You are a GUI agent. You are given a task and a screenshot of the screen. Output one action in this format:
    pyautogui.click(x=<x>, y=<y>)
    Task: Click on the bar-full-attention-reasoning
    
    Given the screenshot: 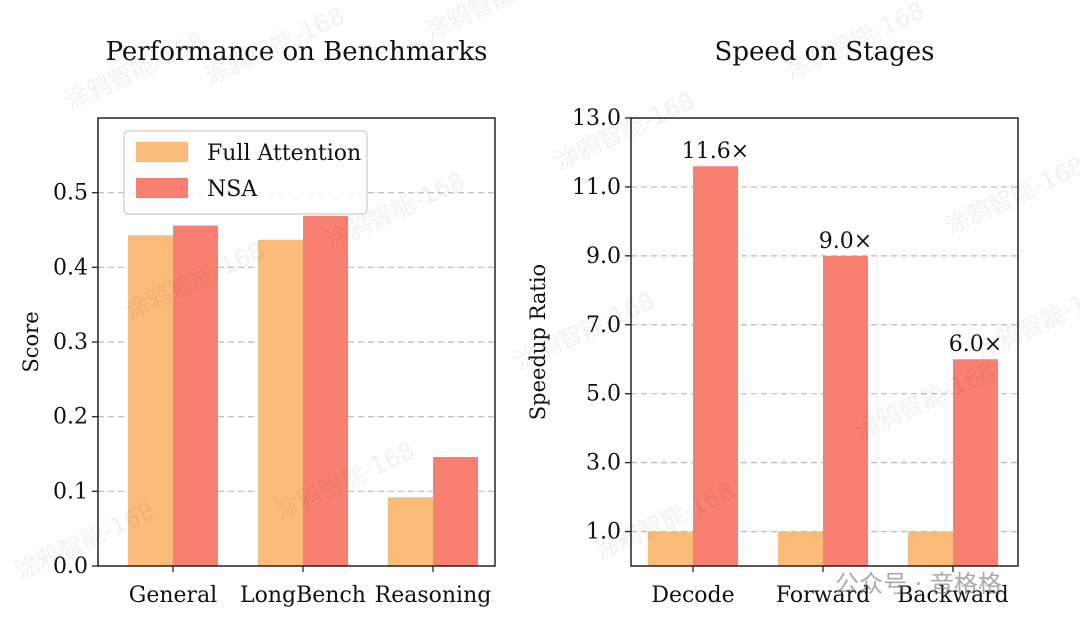 What is the action you would take?
    pyautogui.click(x=410, y=531)
    